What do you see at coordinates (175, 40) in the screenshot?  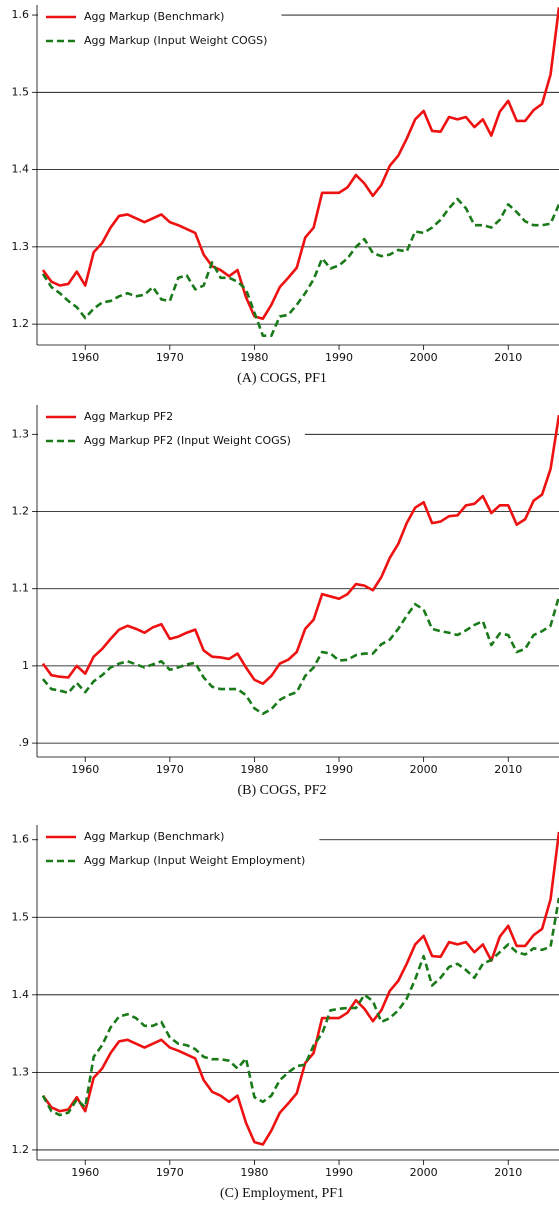 I see `legend-label: Agg Markup (Input Weight COGS)` at bounding box center [175, 40].